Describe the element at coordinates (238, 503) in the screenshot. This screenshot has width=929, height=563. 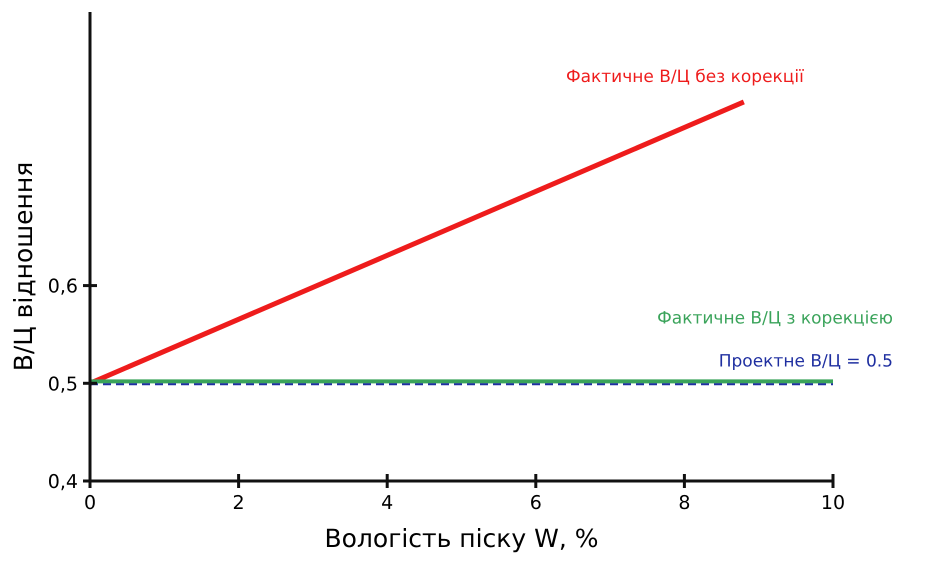
I see `x-tick-label: 2` at that location.